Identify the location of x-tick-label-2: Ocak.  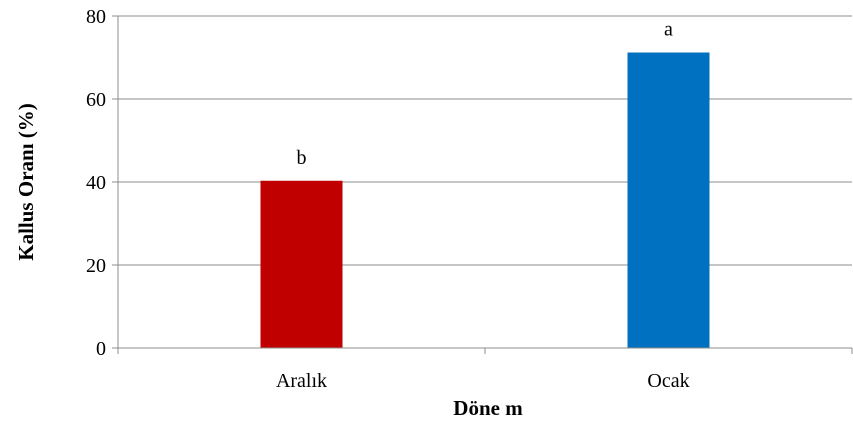
(668, 381).